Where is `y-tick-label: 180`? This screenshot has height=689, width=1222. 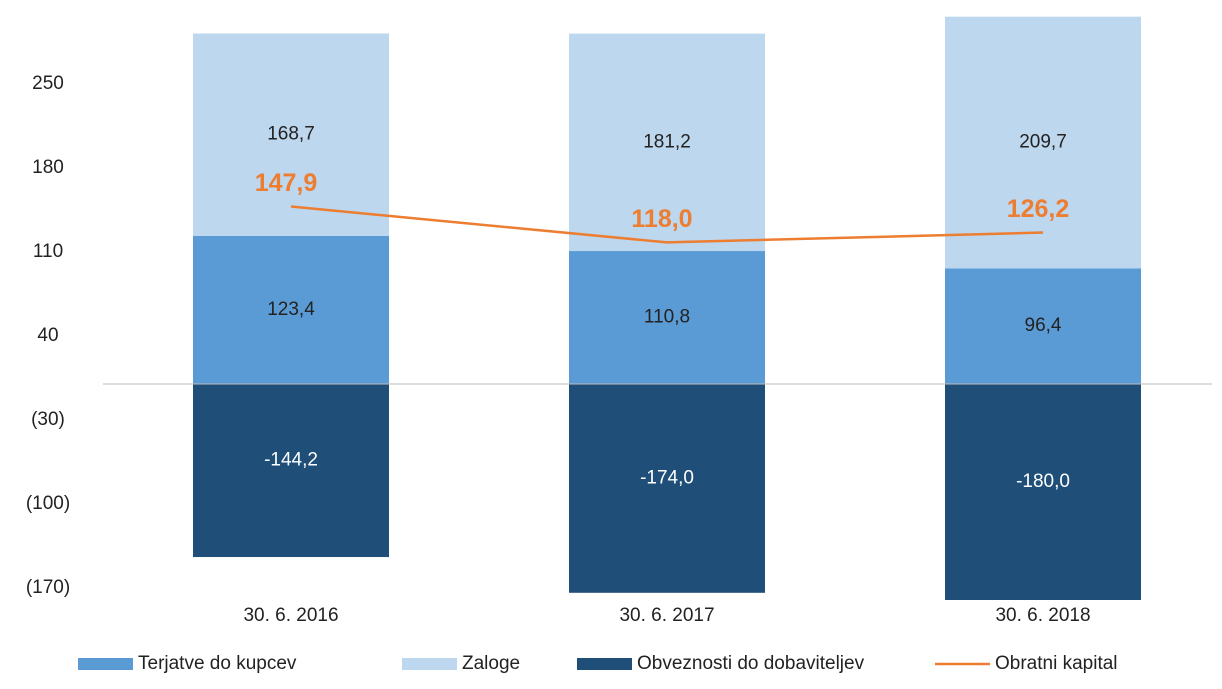 y-tick-label: 180 is located at coordinates (48, 167).